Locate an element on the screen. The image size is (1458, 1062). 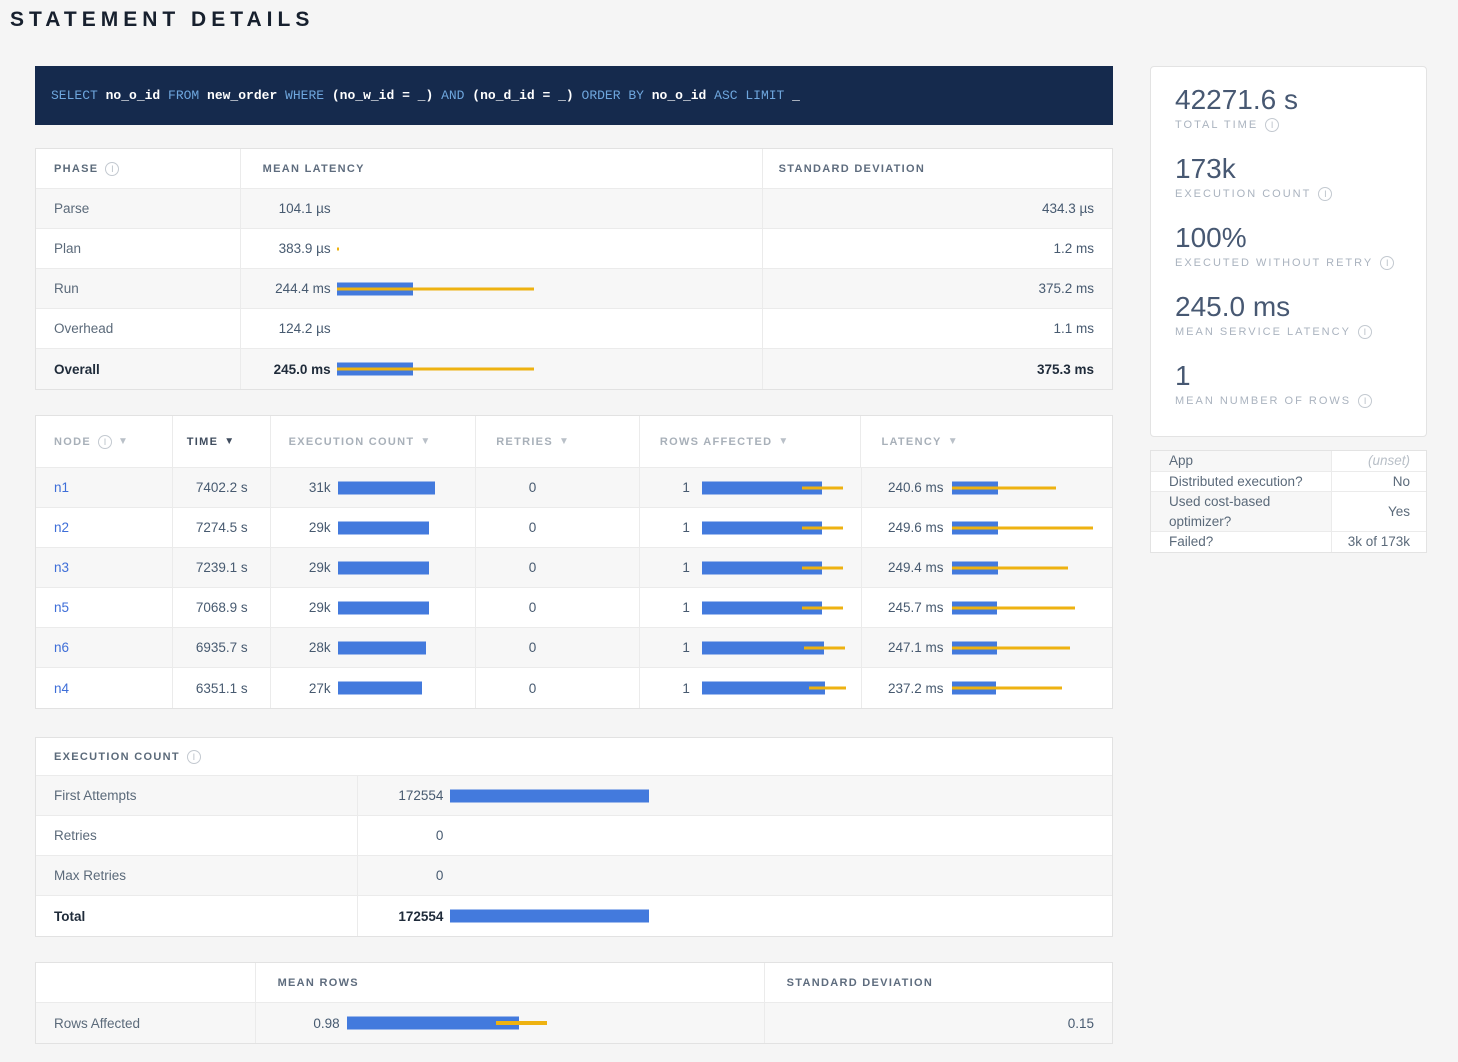
sql-token: ORDER BY is located at coordinates (612, 95).